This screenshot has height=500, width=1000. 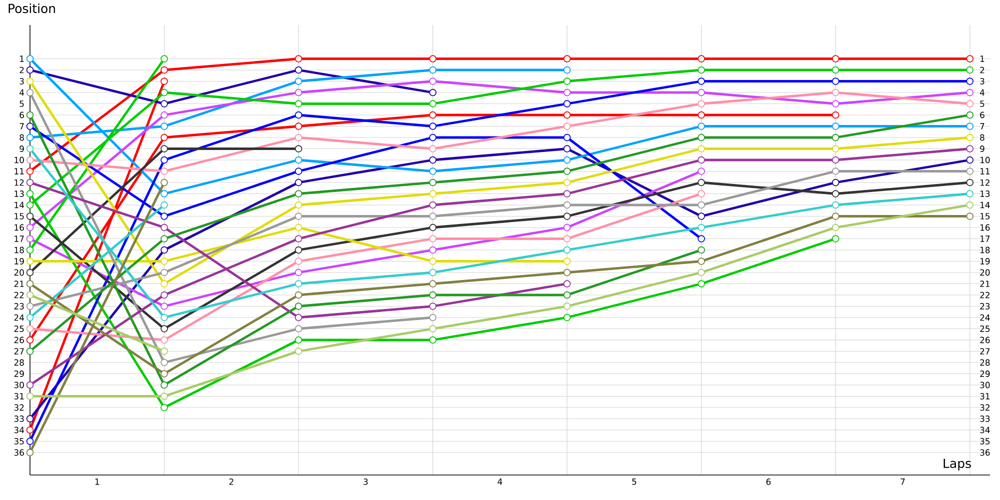 I want to click on y-tick-label: 18, so click(x=19, y=250).